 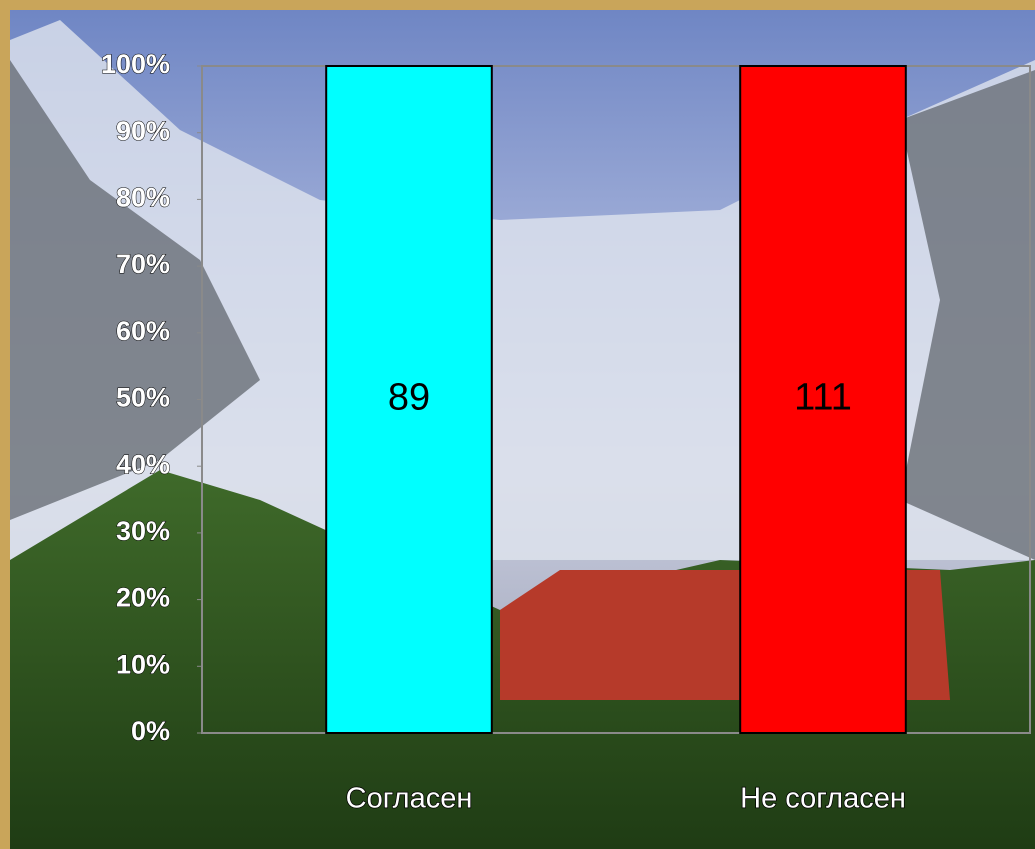 I want to click on y-tick-label: 80%, so click(x=143, y=198).